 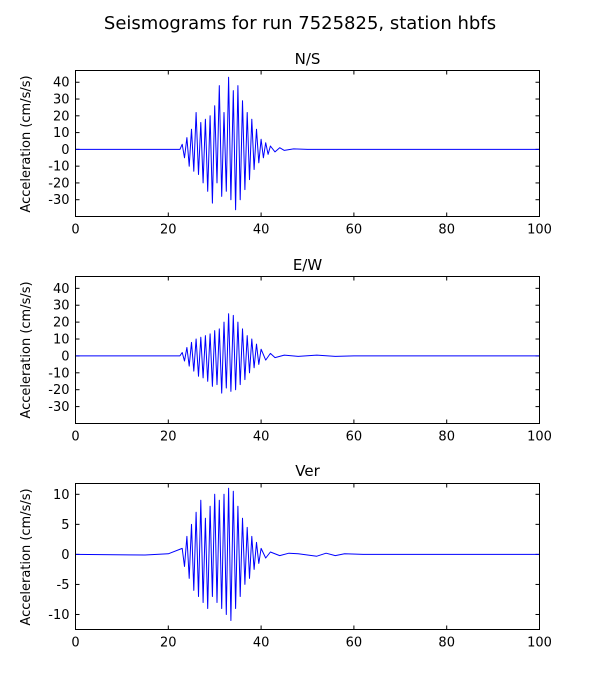 What do you see at coordinates (65, 525) in the screenshot?
I see `y-tick-label: 5` at bounding box center [65, 525].